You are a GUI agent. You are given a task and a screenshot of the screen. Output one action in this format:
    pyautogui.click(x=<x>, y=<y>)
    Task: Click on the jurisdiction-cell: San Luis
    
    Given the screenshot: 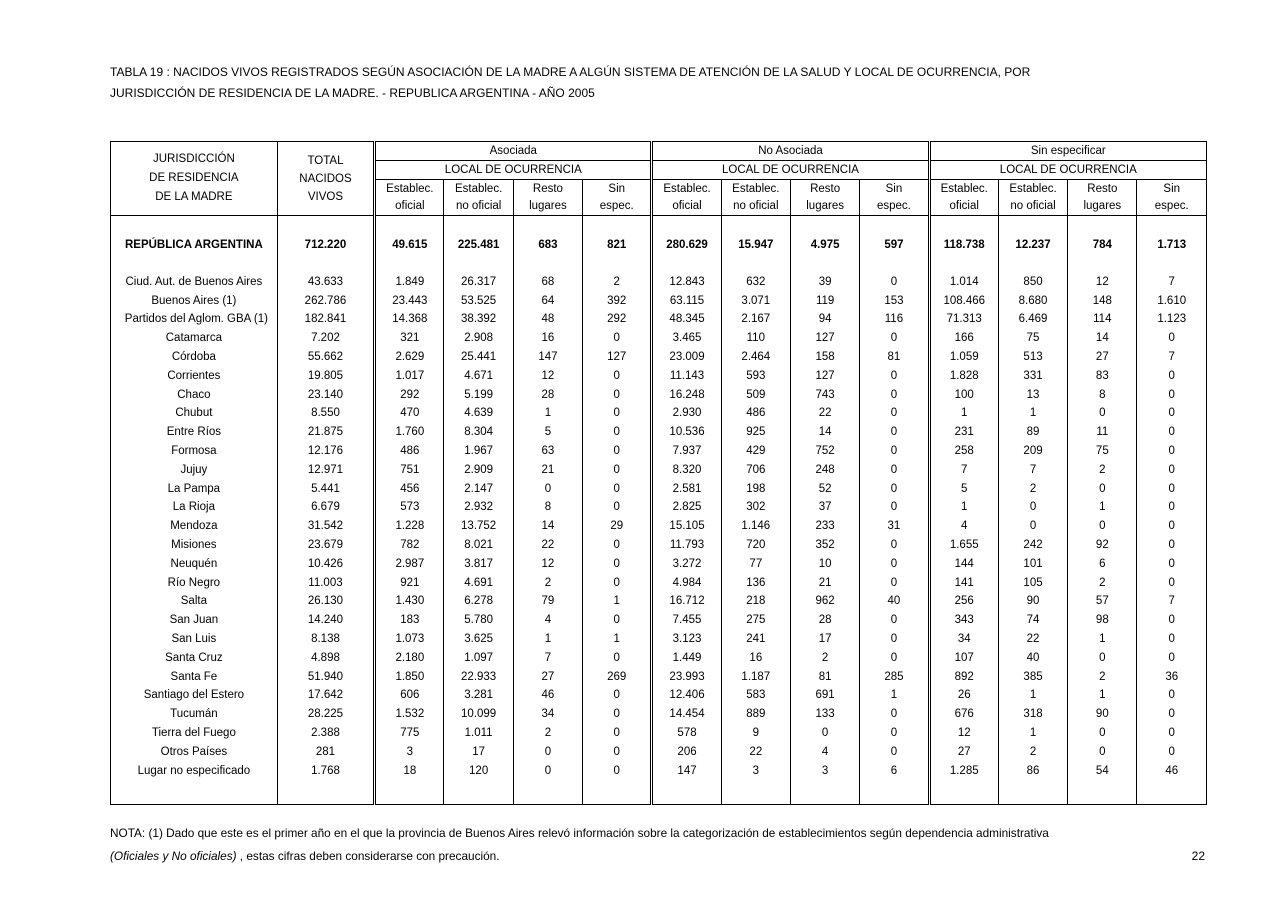 What is the action you would take?
    pyautogui.click(x=194, y=639)
    